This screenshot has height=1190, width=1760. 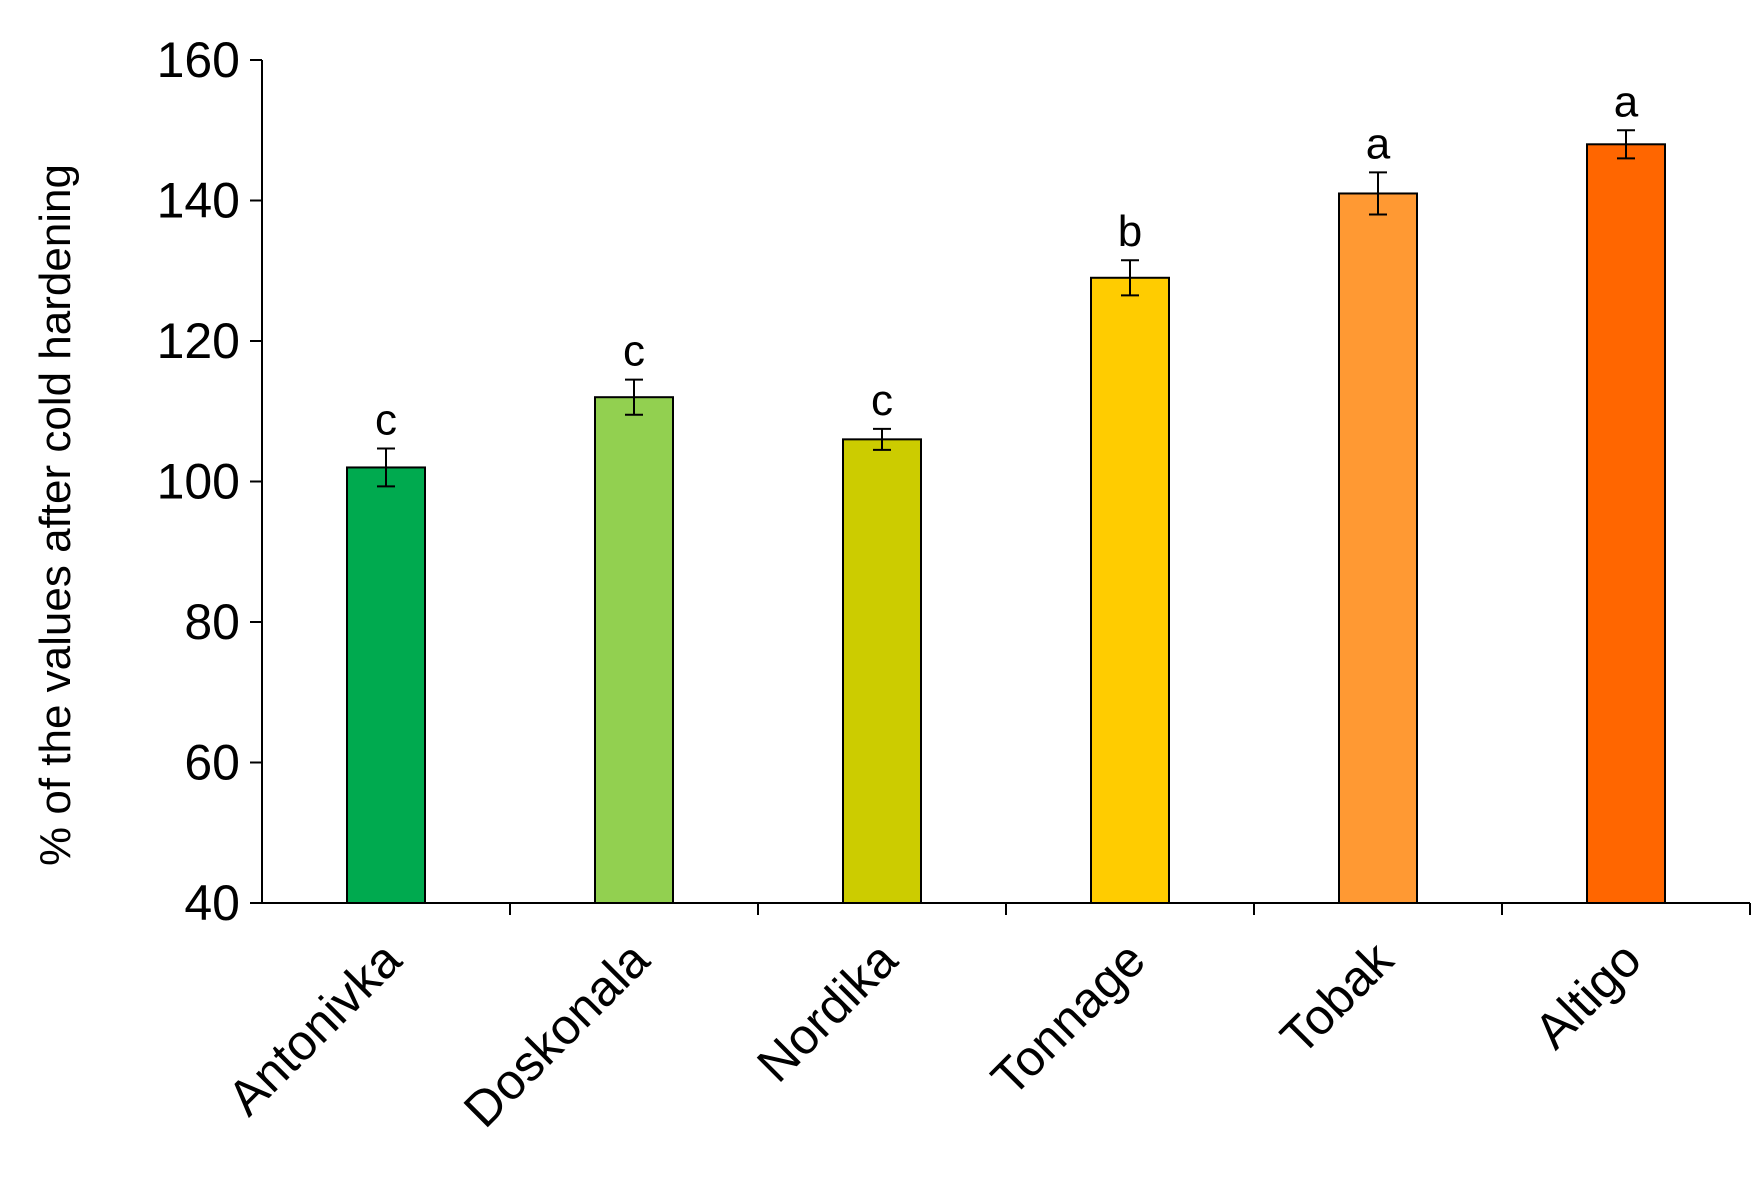 What do you see at coordinates (1337, 997) in the screenshot?
I see `category-label: Tobak` at bounding box center [1337, 997].